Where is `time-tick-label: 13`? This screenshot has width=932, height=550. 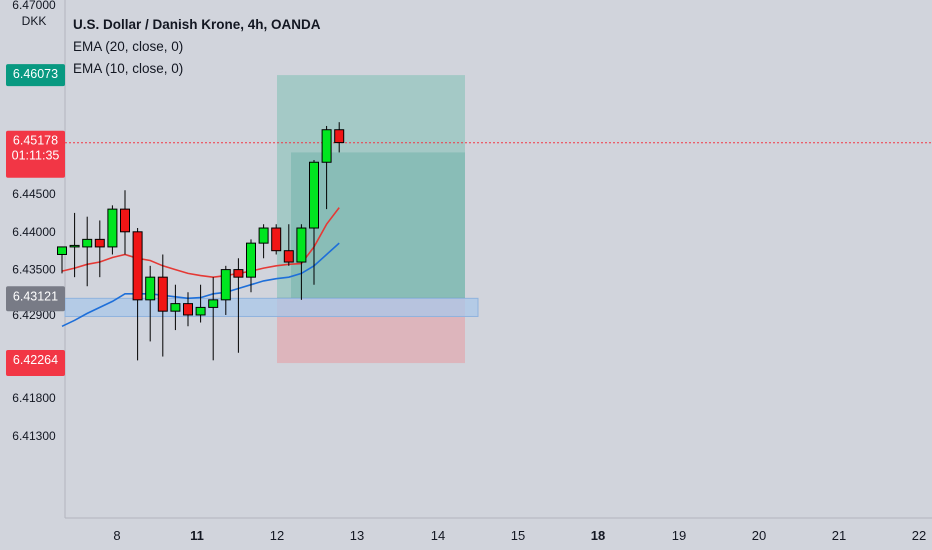
time-tick-label: 13 is located at coordinates (357, 535).